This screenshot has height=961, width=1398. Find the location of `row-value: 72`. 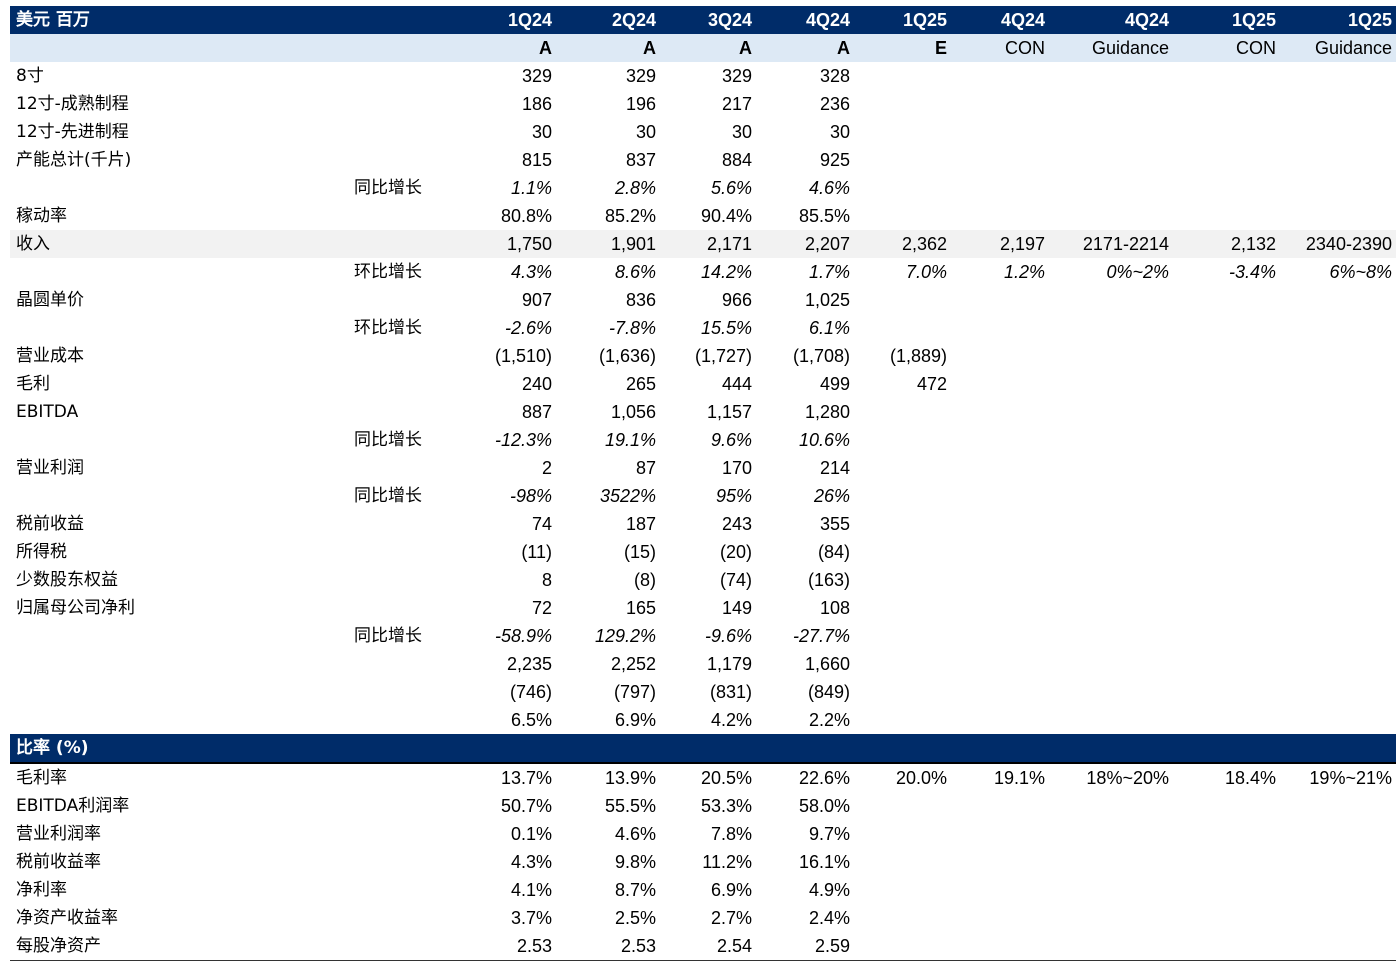

row-value: 72 is located at coordinates (541, 608).